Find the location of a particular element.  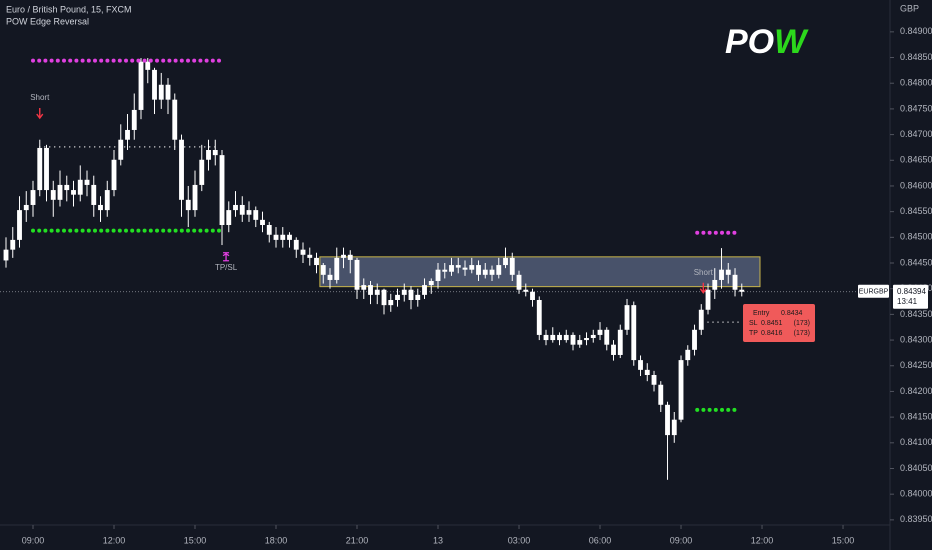

x-tick-label: 18:00 is located at coordinates (276, 540).